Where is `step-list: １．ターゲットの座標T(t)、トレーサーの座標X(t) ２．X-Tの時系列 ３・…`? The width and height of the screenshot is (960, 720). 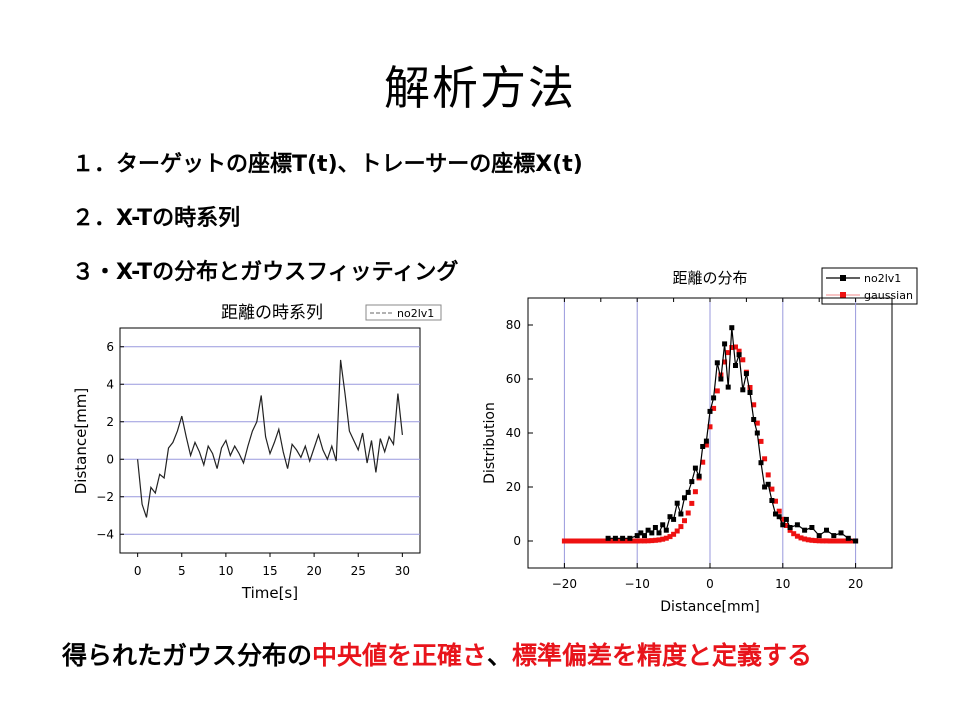
step-list: １．ターゲットの座標T(t)、トレーサーの座標X(t) ２．X-Tの時系列 ３・… is located at coordinates (327, 227).